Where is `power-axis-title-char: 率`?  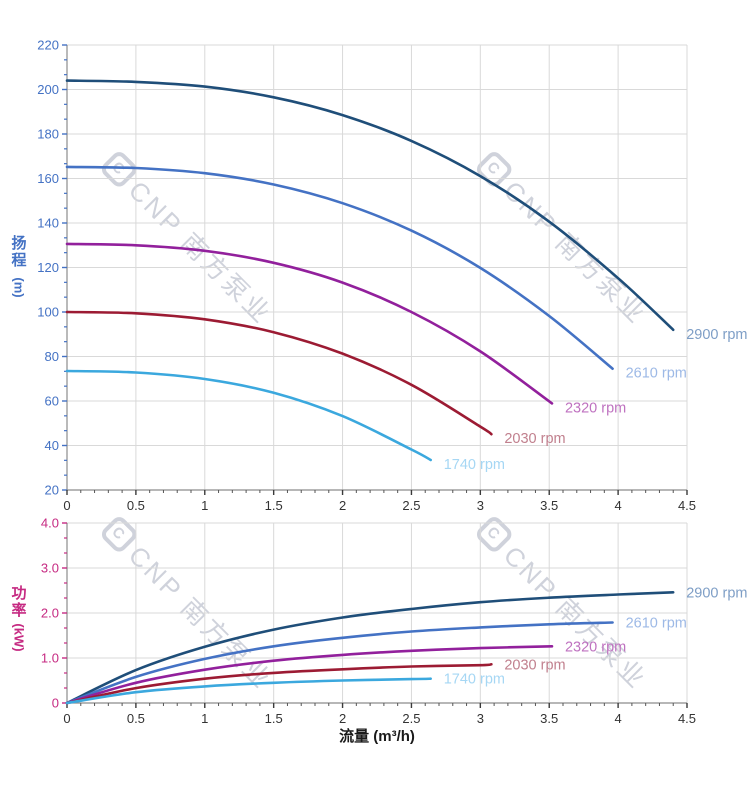
power-axis-title-char: 率 is located at coordinates (19, 610).